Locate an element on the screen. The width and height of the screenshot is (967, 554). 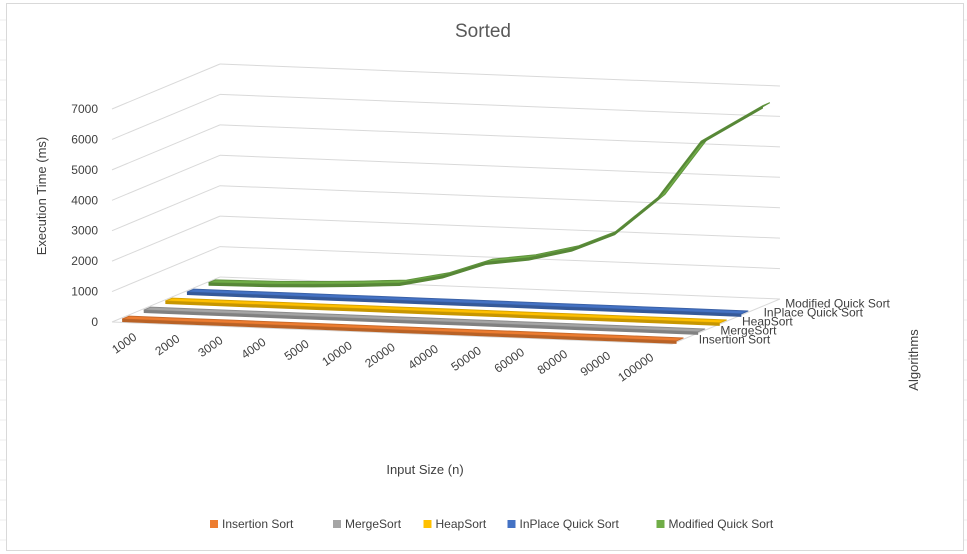
x-tick-label: 20000 is located at coordinates (380, 355).